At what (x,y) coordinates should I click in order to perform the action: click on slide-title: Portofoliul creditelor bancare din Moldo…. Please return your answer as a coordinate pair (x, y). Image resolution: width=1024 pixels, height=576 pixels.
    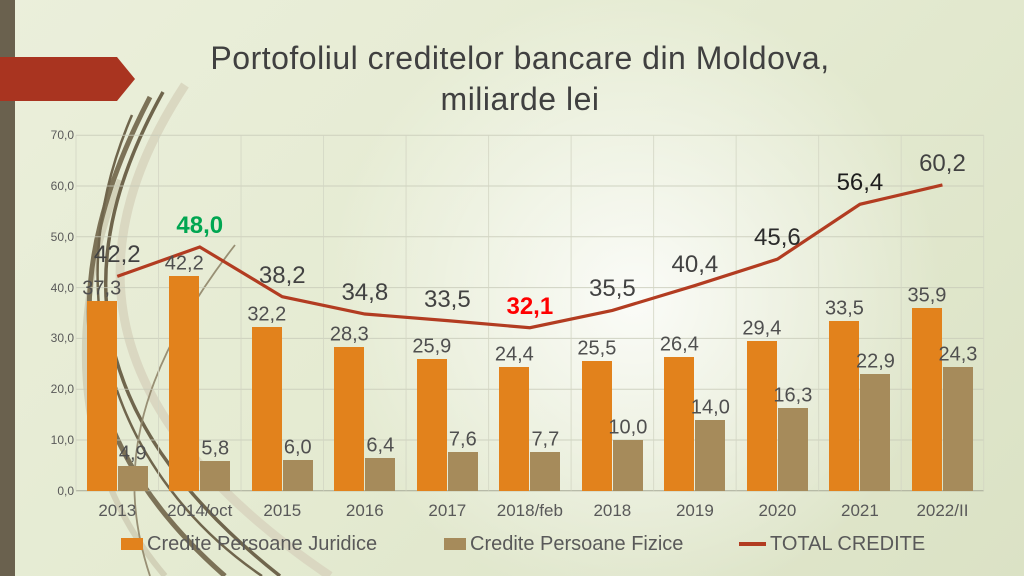
    Looking at the image, I should click on (520, 79).